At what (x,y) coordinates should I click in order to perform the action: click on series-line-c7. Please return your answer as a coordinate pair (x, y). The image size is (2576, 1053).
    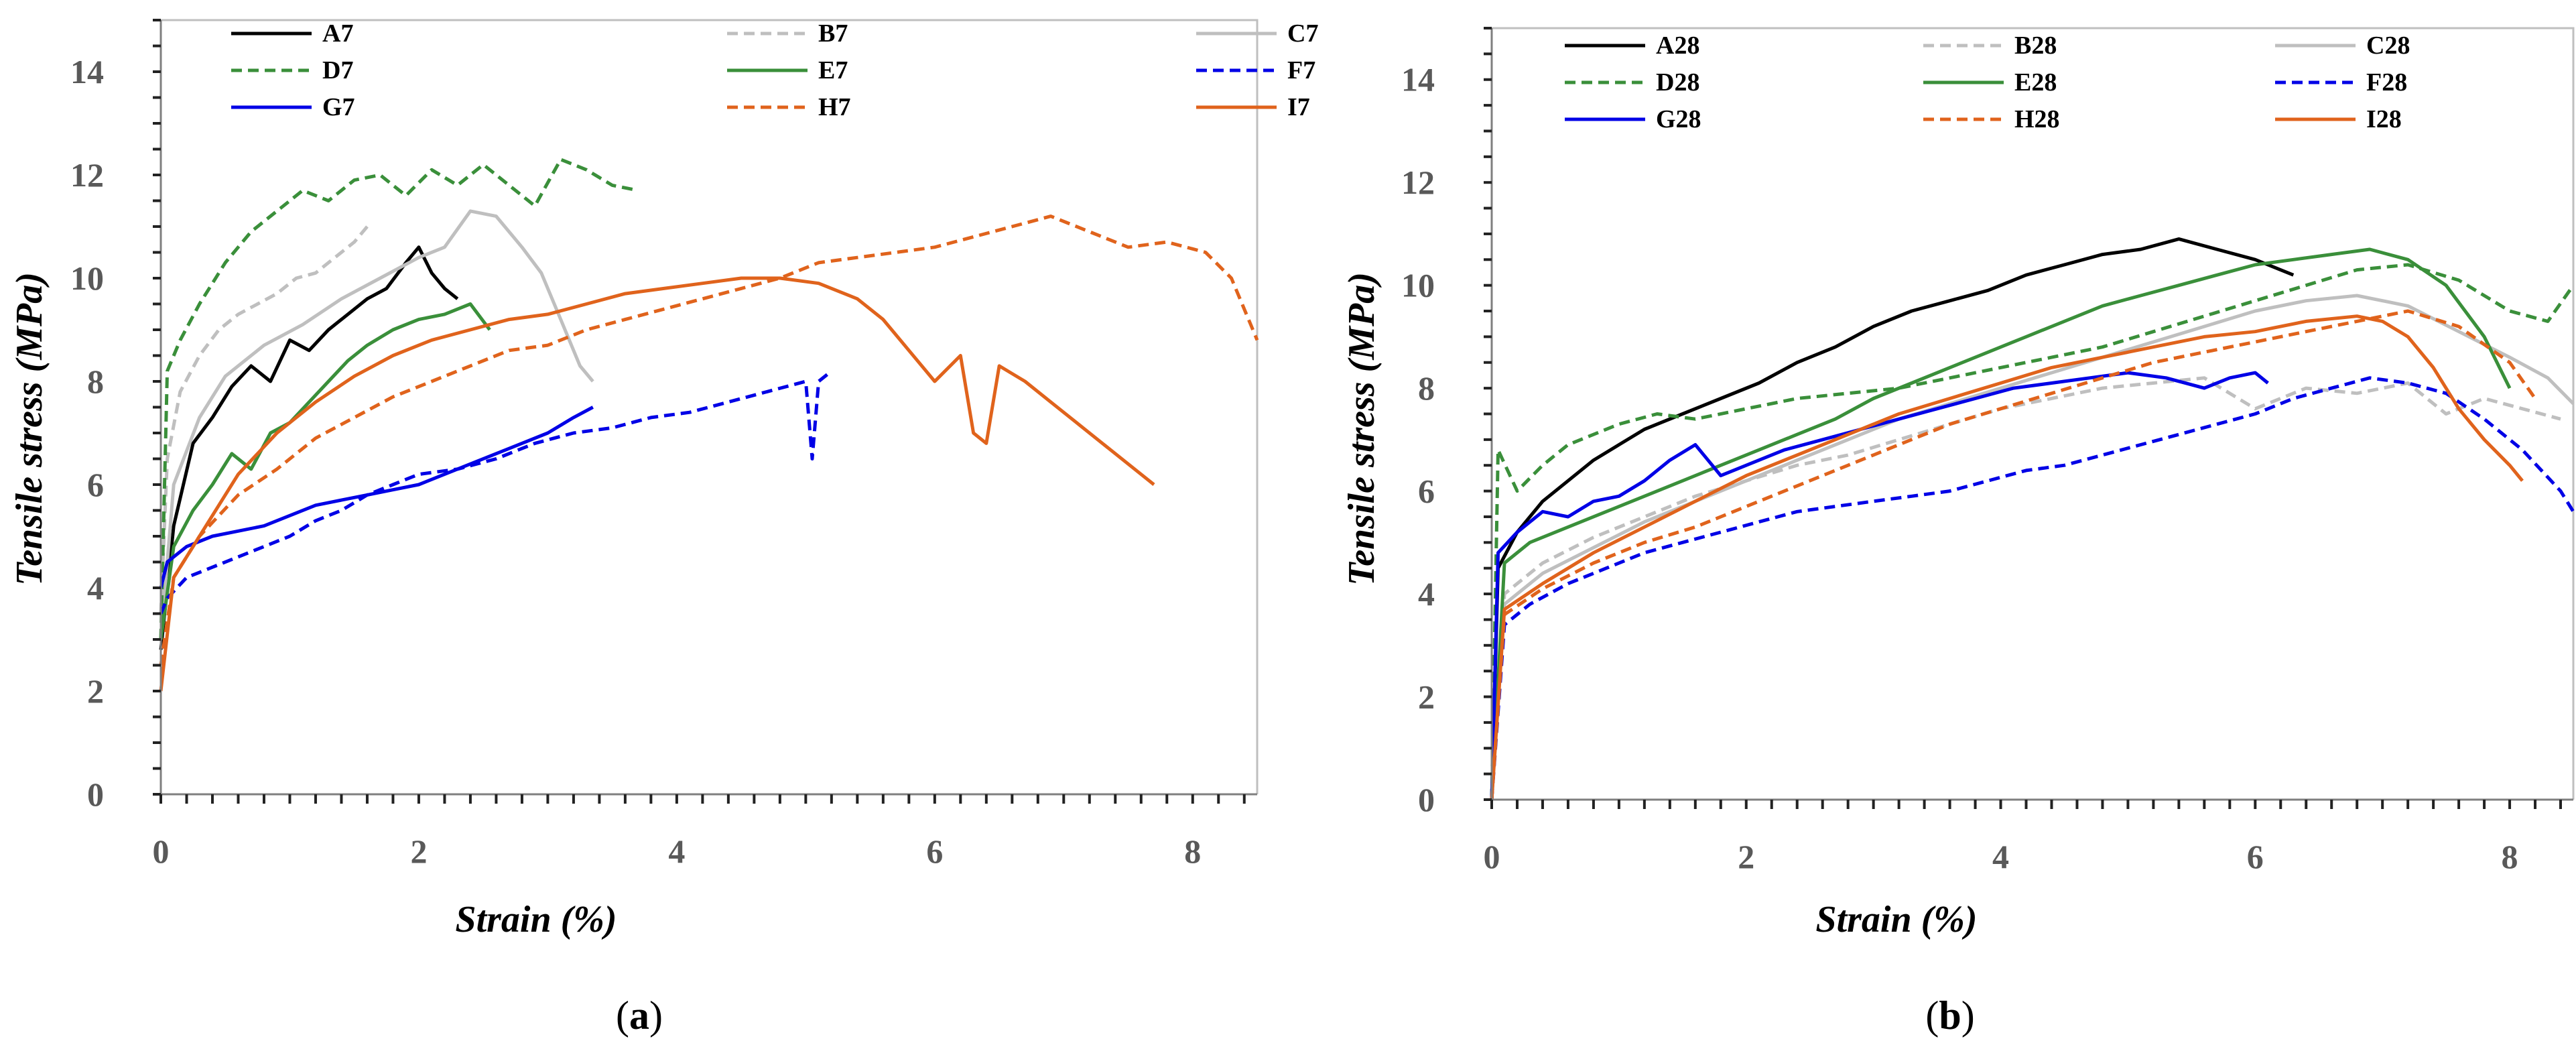
    Looking at the image, I should click on (376, 424).